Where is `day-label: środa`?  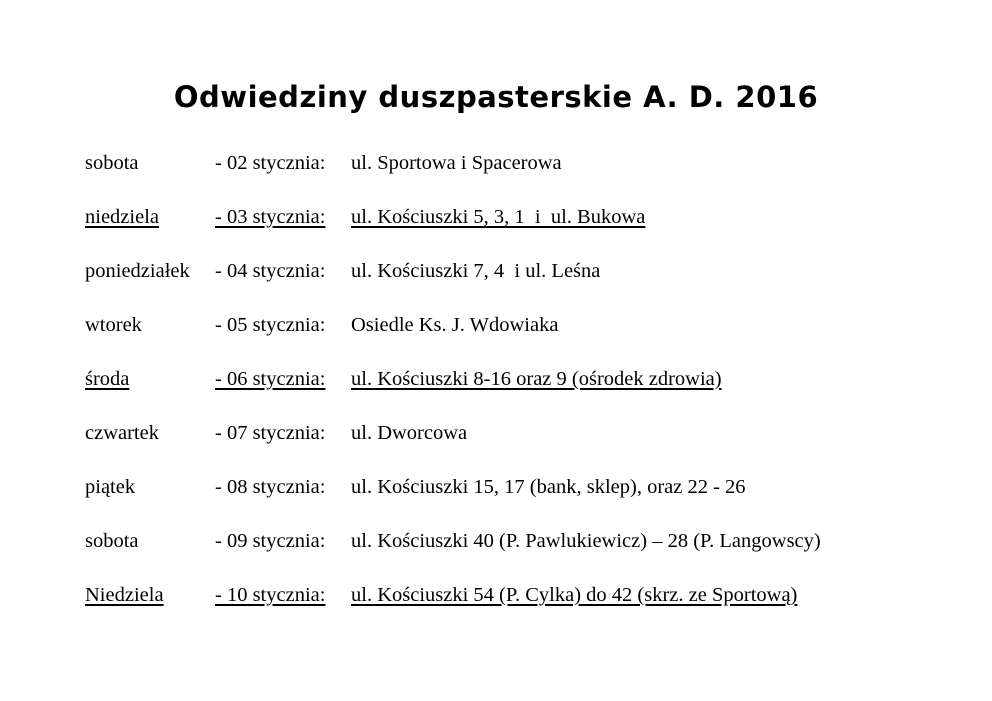
day-label: środa is located at coordinates (107, 379).